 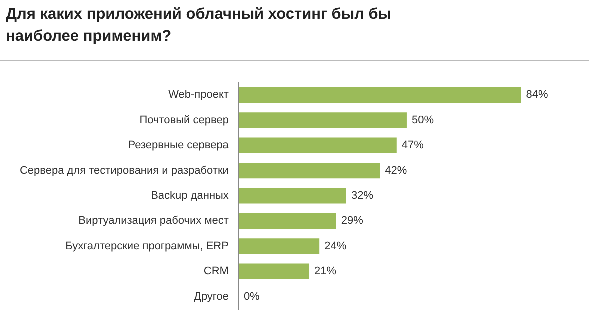 What do you see at coordinates (352, 221) in the screenshot?
I see `data-label: 29%` at bounding box center [352, 221].